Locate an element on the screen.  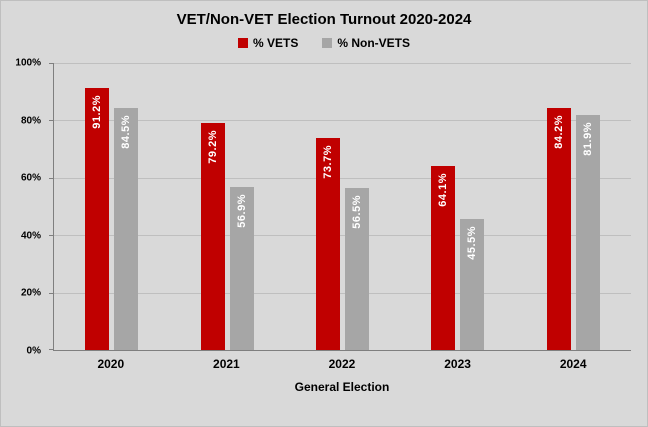
bar-group-2021: 79.2% 56.9% is located at coordinates (226, 206).